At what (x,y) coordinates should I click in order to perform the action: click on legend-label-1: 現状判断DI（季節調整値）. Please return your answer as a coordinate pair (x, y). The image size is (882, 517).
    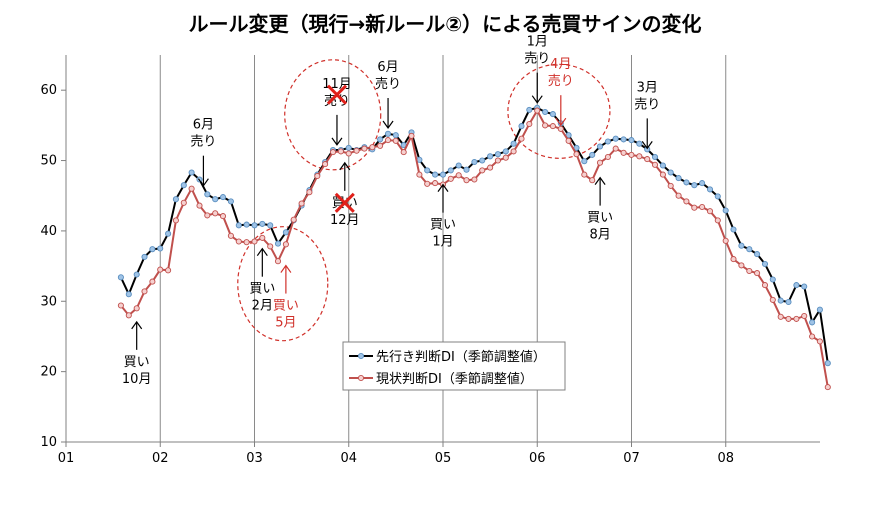
    Looking at the image, I should click on (454, 379).